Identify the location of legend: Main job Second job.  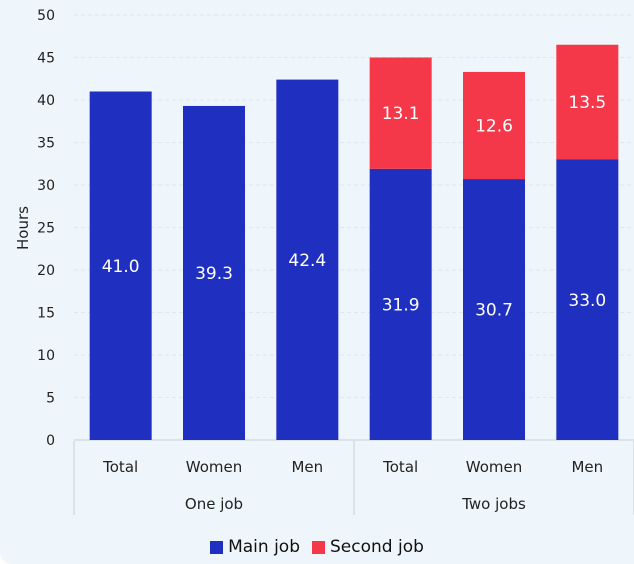
(317, 547).